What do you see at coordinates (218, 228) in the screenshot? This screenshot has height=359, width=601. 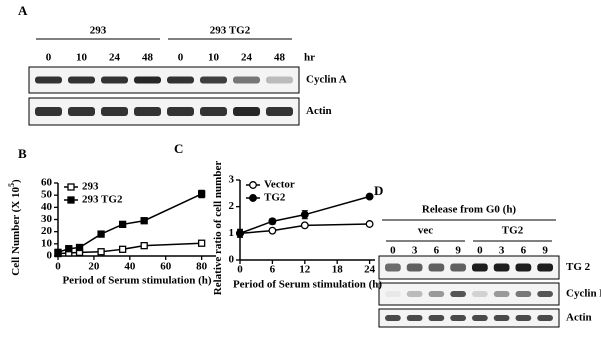 I see `y-axis-label: Relative ratio of cell number` at bounding box center [218, 228].